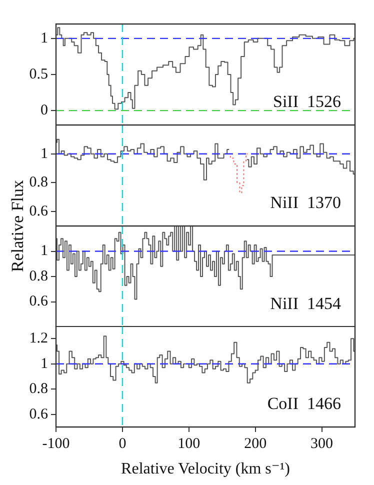 This screenshot has height=485, width=374. What do you see at coordinates (38, 338) in the screenshot?
I see `y-tick-label: 1.2` at bounding box center [38, 338].